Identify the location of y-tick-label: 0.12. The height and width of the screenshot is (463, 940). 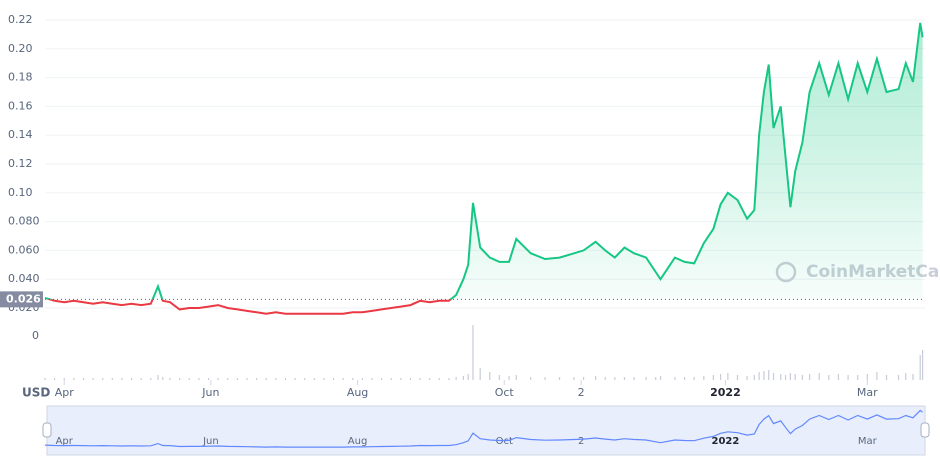
(20, 163).